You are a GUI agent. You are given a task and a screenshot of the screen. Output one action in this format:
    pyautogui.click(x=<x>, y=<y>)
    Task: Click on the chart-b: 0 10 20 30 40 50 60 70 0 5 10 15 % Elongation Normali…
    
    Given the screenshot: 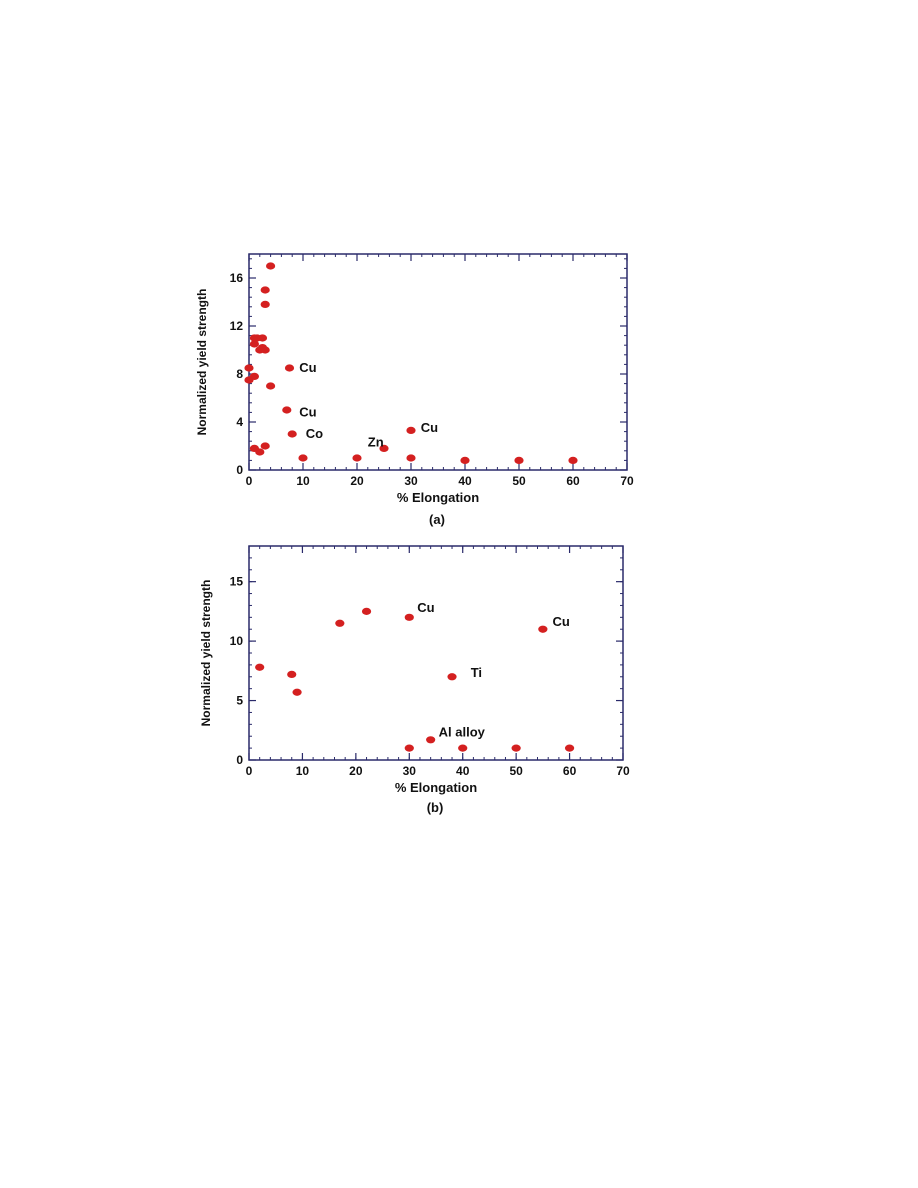 What is the action you would take?
    pyautogui.click(x=414, y=680)
    